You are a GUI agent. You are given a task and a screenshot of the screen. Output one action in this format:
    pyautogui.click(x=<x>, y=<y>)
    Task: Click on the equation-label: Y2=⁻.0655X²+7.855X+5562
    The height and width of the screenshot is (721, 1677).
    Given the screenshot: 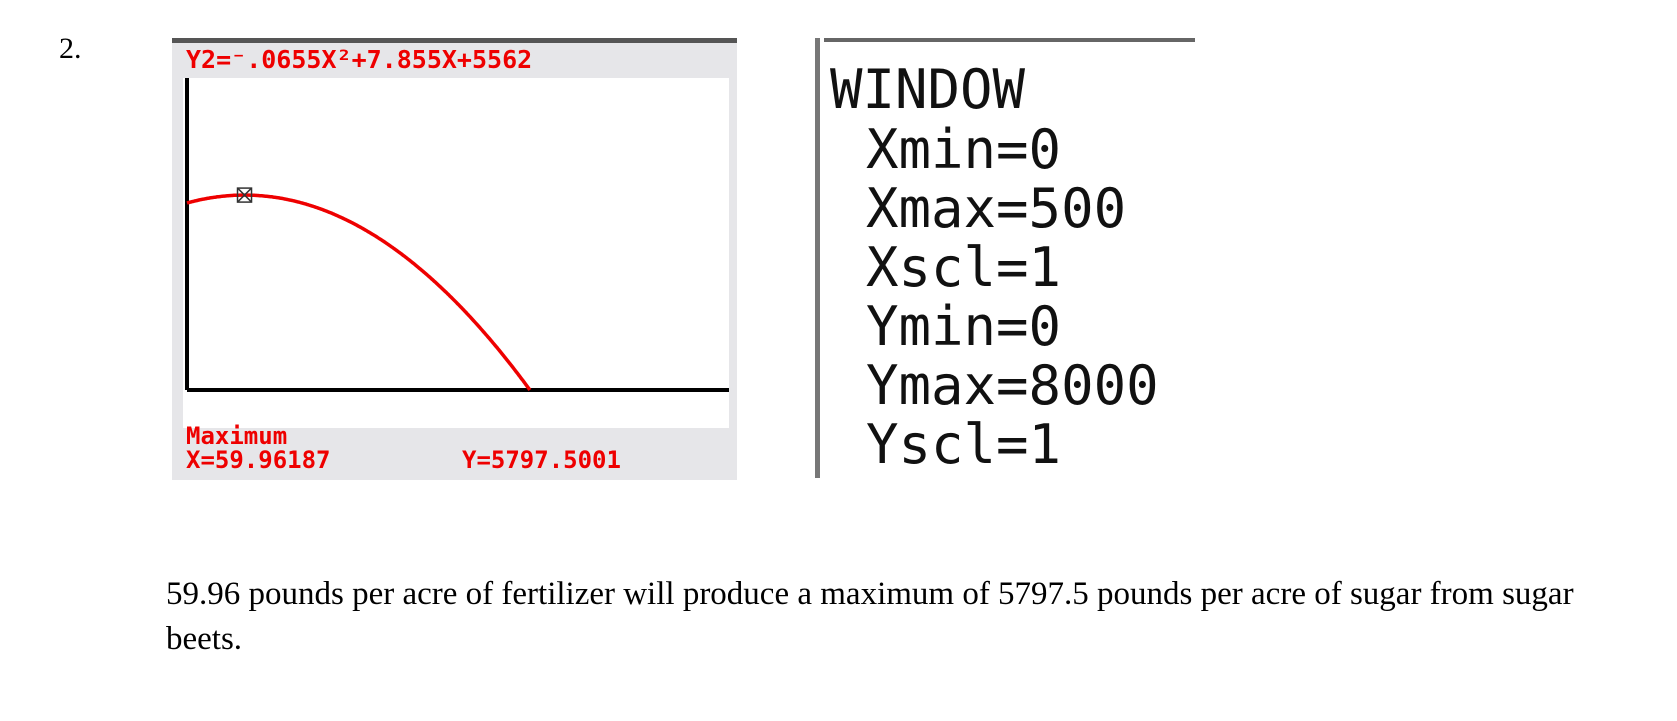 What is the action you would take?
    pyautogui.click(x=359, y=59)
    